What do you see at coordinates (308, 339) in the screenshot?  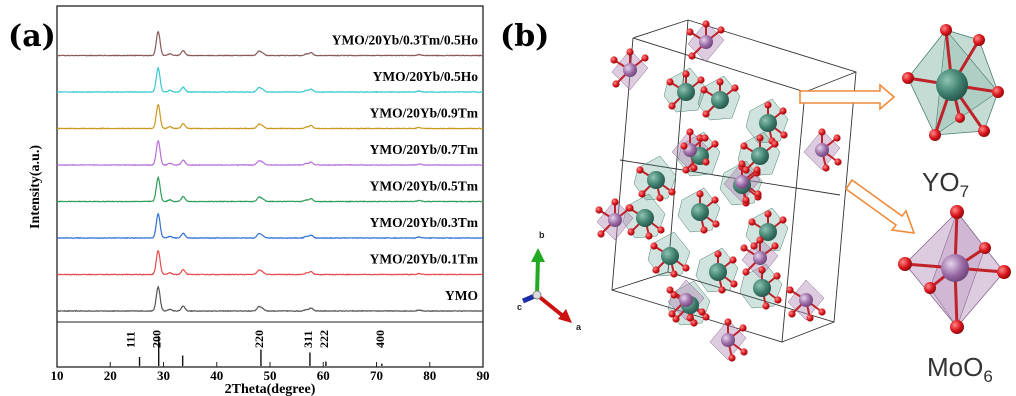 I see `reflection-label-311: 311` at bounding box center [308, 339].